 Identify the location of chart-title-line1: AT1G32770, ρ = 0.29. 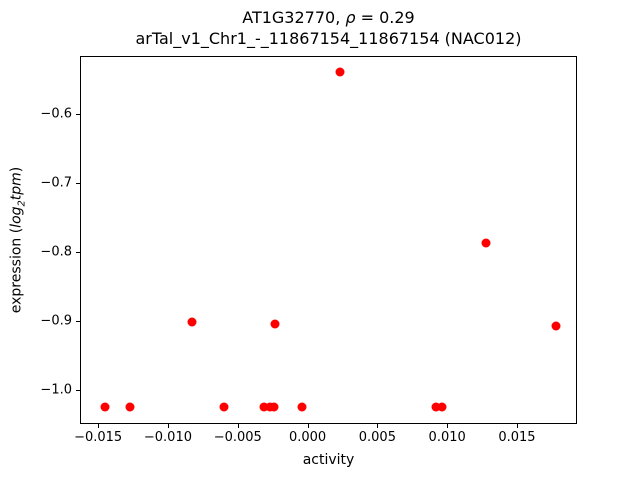
(328, 17).